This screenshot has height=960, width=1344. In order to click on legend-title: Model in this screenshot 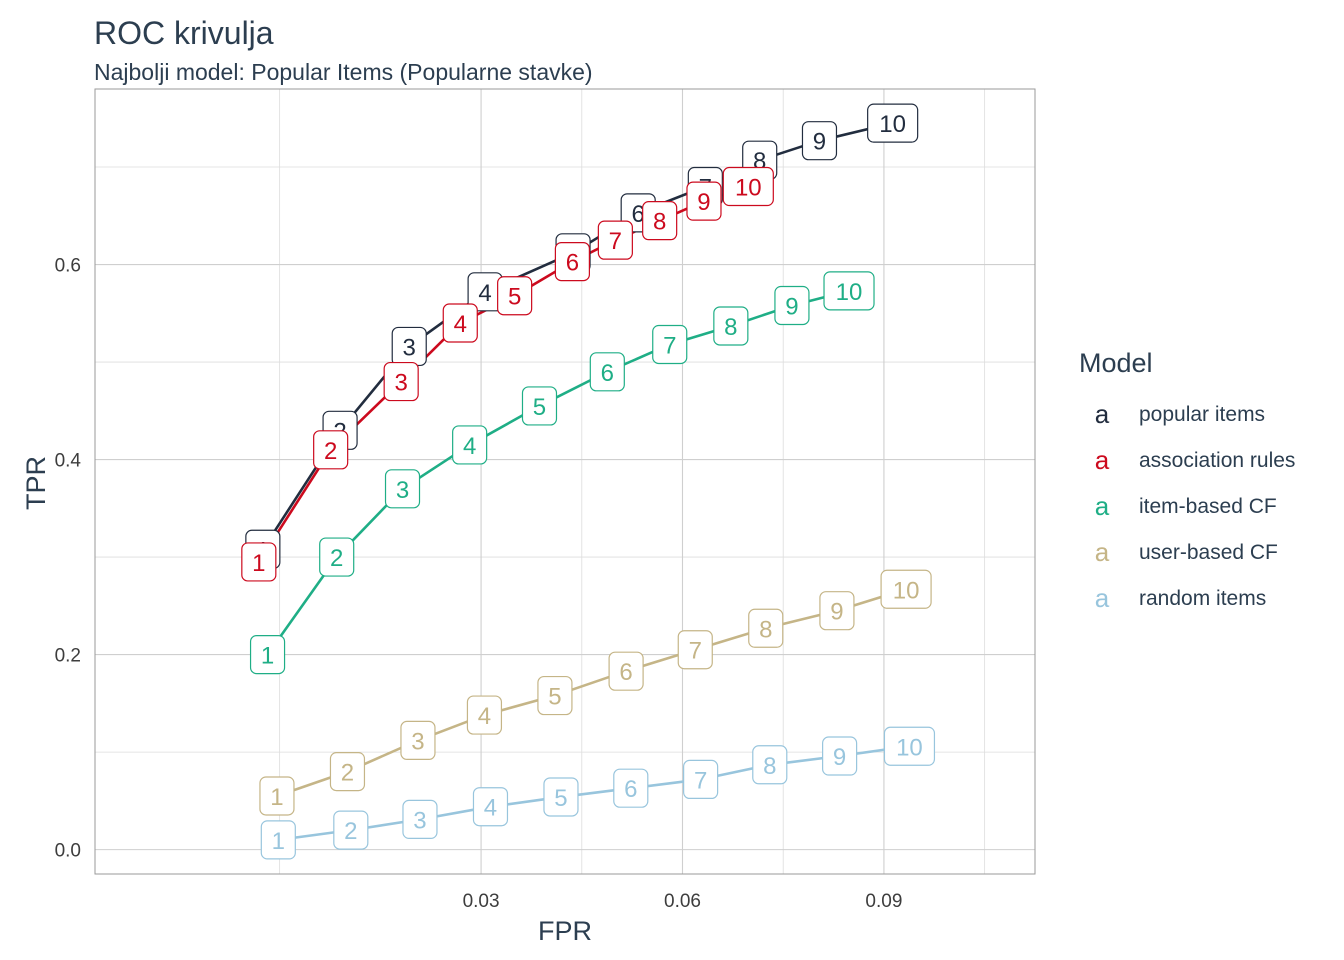, I will do `click(1116, 363)`.